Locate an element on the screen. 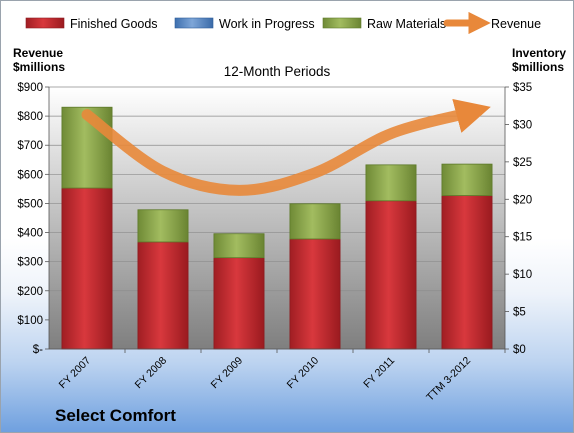 This screenshot has width=574, height=433. chart-title: 12-Month Periods is located at coordinates (277, 71).